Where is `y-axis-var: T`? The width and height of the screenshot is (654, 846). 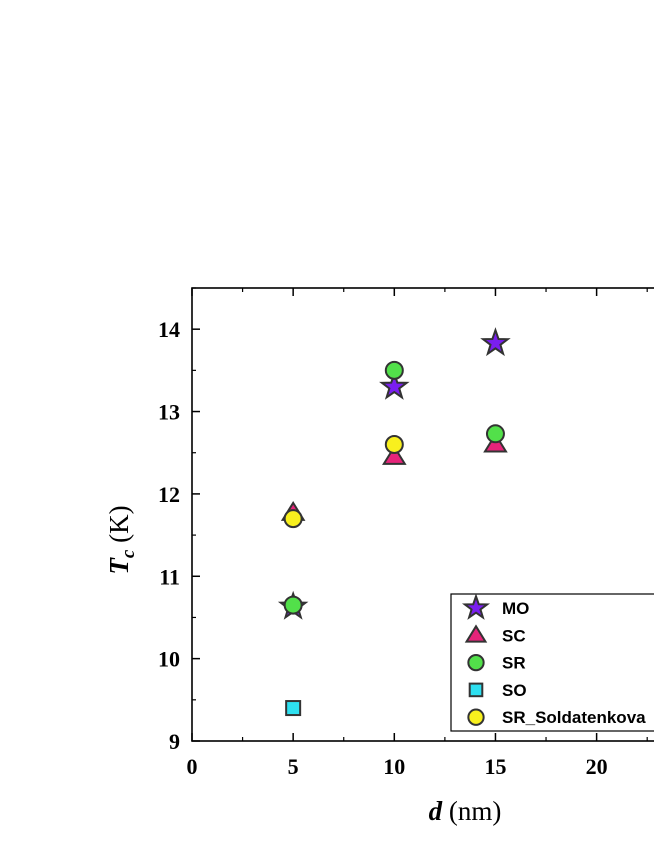 y-axis-var: T is located at coordinates (119, 566).